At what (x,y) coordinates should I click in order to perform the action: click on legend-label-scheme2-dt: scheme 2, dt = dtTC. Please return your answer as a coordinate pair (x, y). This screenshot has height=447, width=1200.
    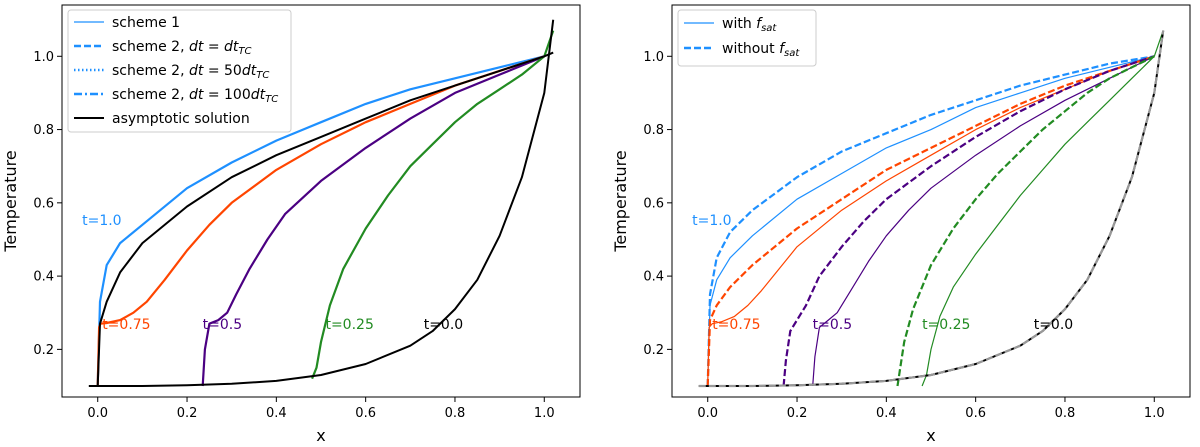
    Looking at the image, I should click on (182, 48).